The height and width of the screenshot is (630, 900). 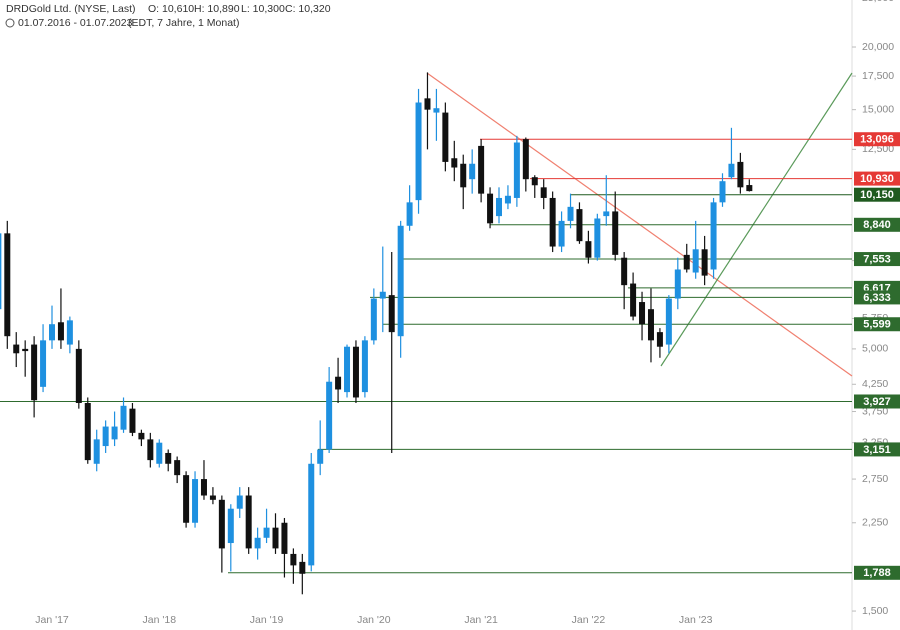 What do you see at coordinates (267, 620) in the screenshot?
I see `x-tick-label: Jan '19` at bounding box center [267, 620].